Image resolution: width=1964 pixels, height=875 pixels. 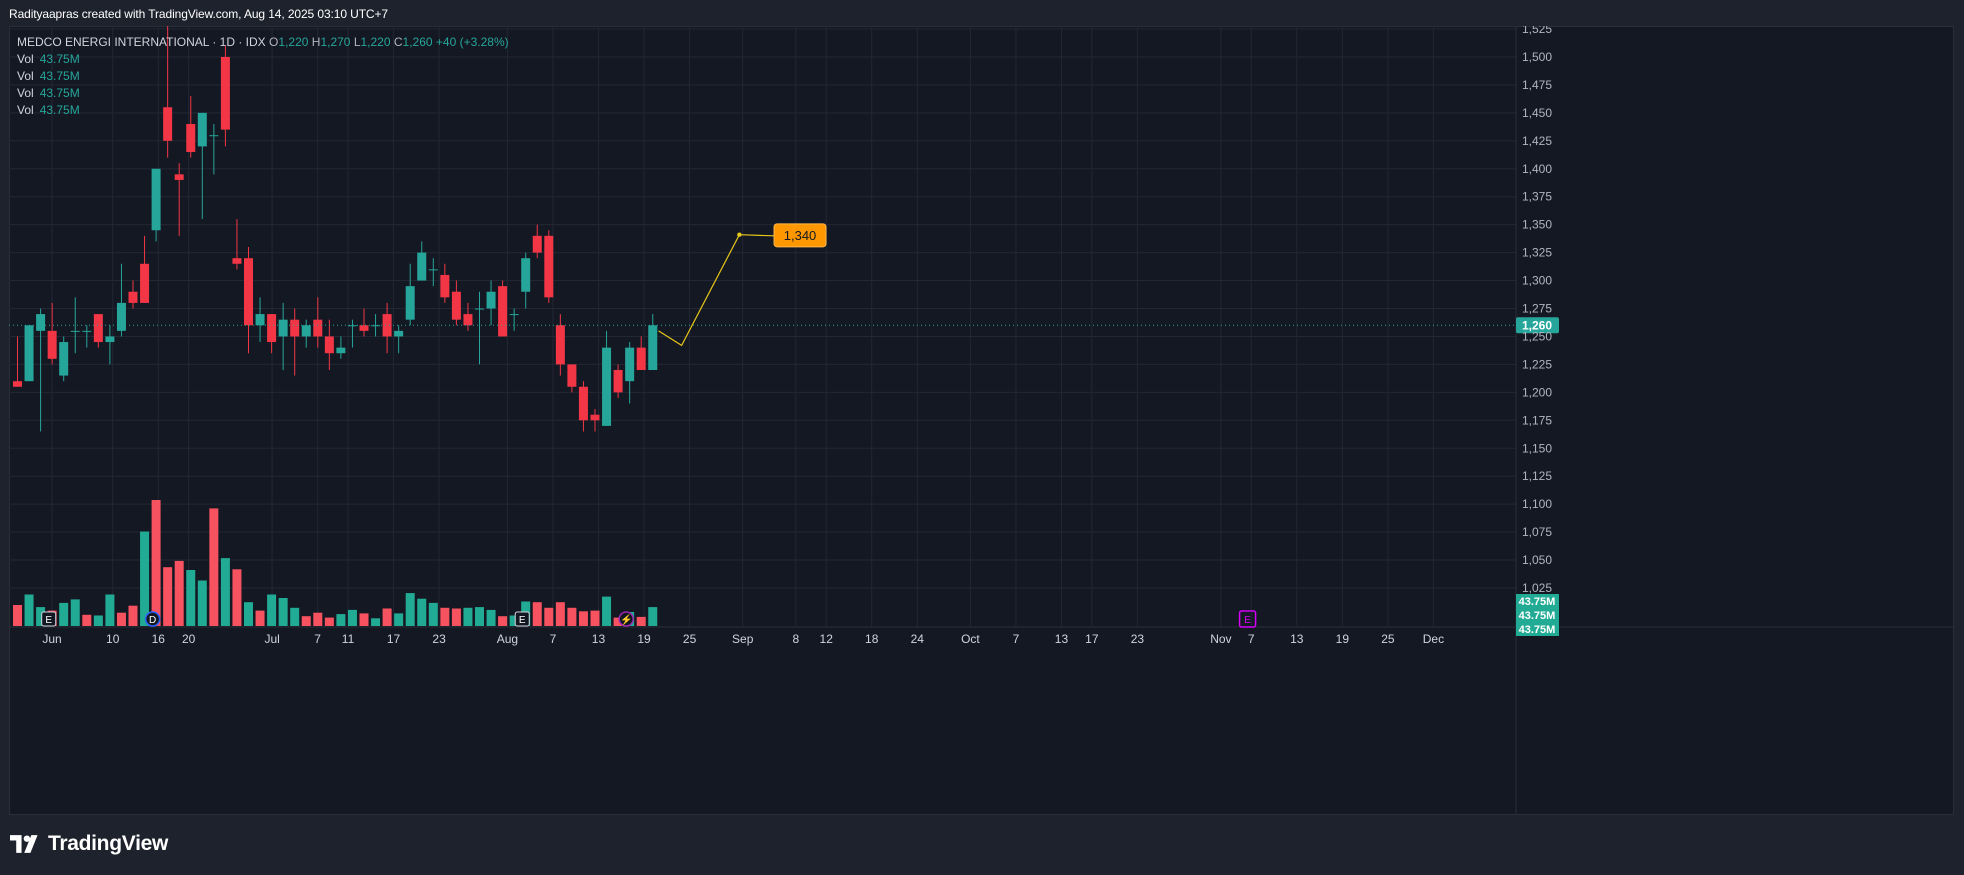 I want to click on price-tick-label: 1,200, so click(x=1537, y=392).